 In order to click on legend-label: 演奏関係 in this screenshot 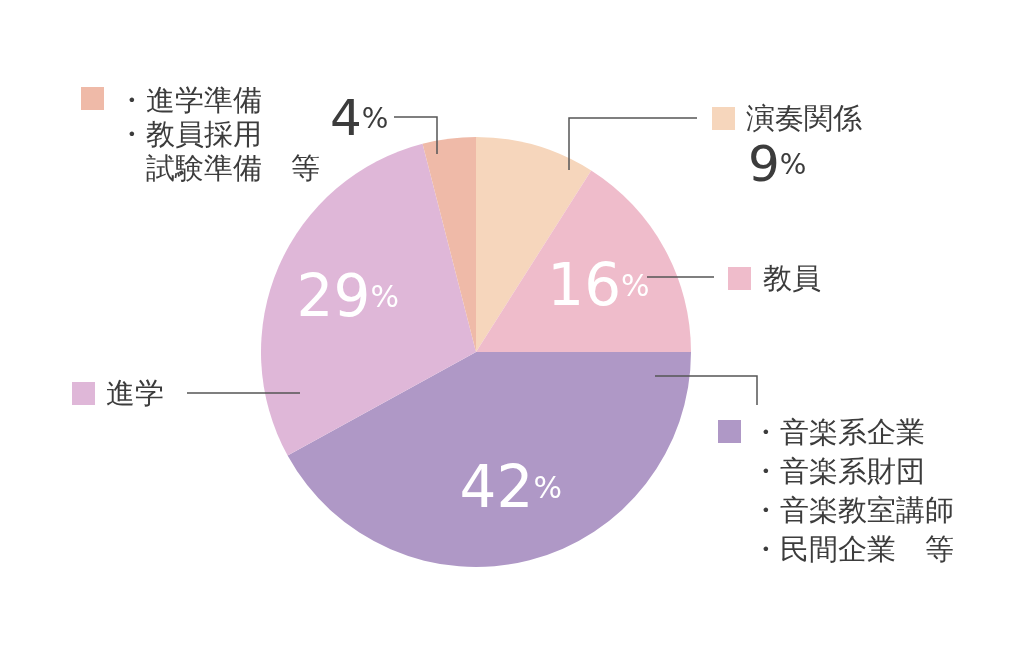, I will do `click(804, 118)`.